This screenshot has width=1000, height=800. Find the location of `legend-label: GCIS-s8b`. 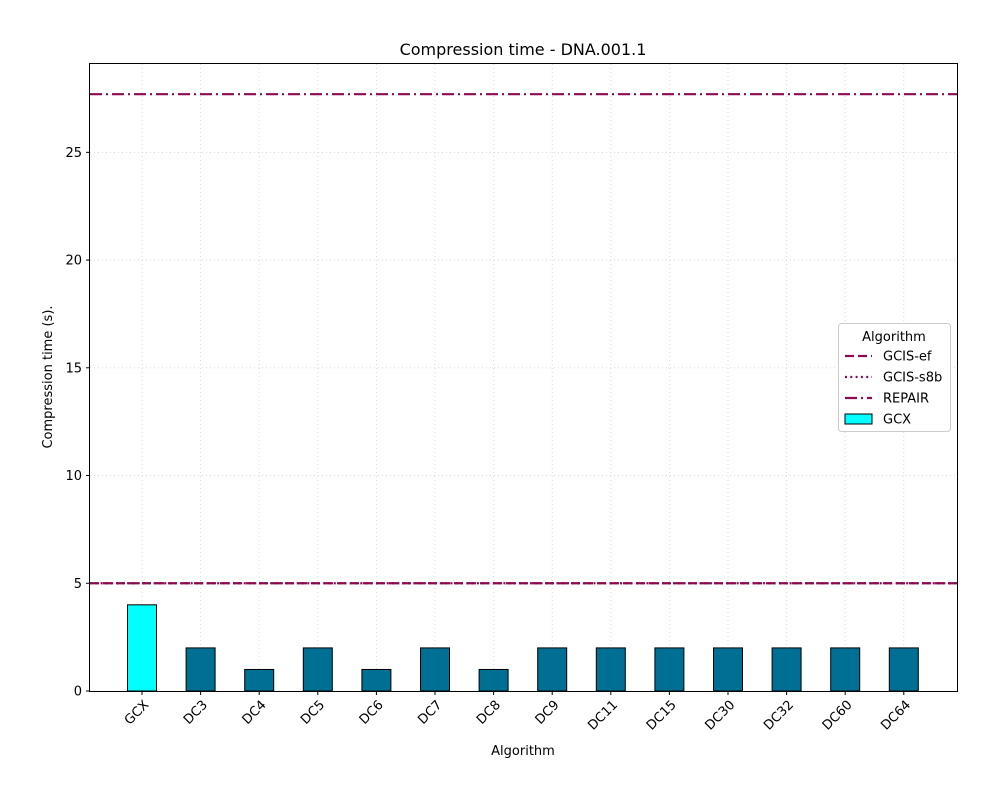

legend-label: GCIS-s8b is located at coordinates (912, 378).